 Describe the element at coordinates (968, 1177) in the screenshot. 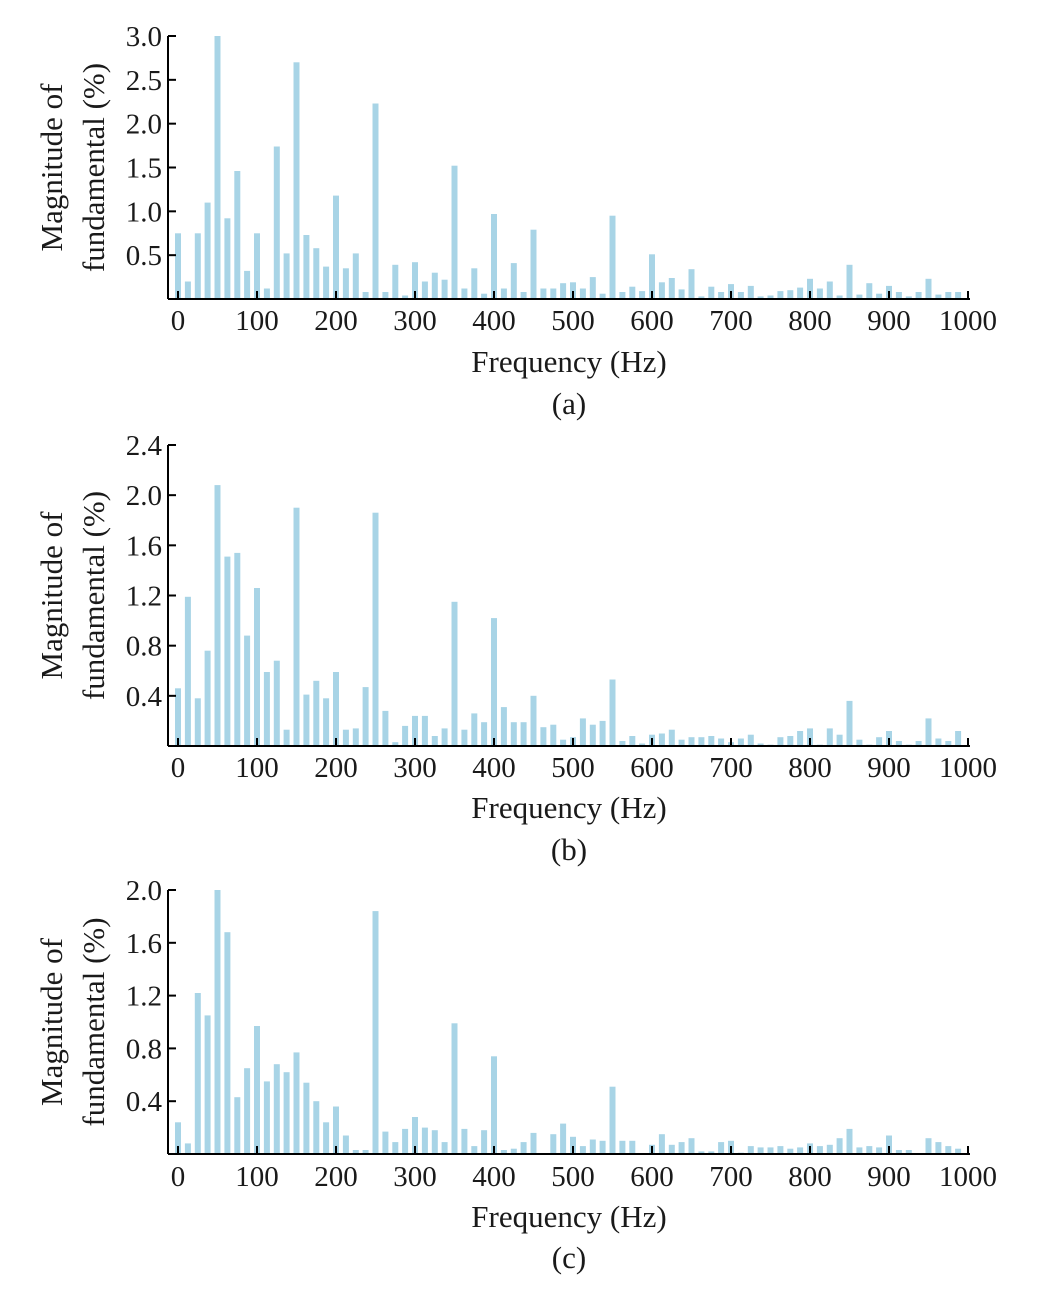

I see `x-tick-label: 1000` at that location.